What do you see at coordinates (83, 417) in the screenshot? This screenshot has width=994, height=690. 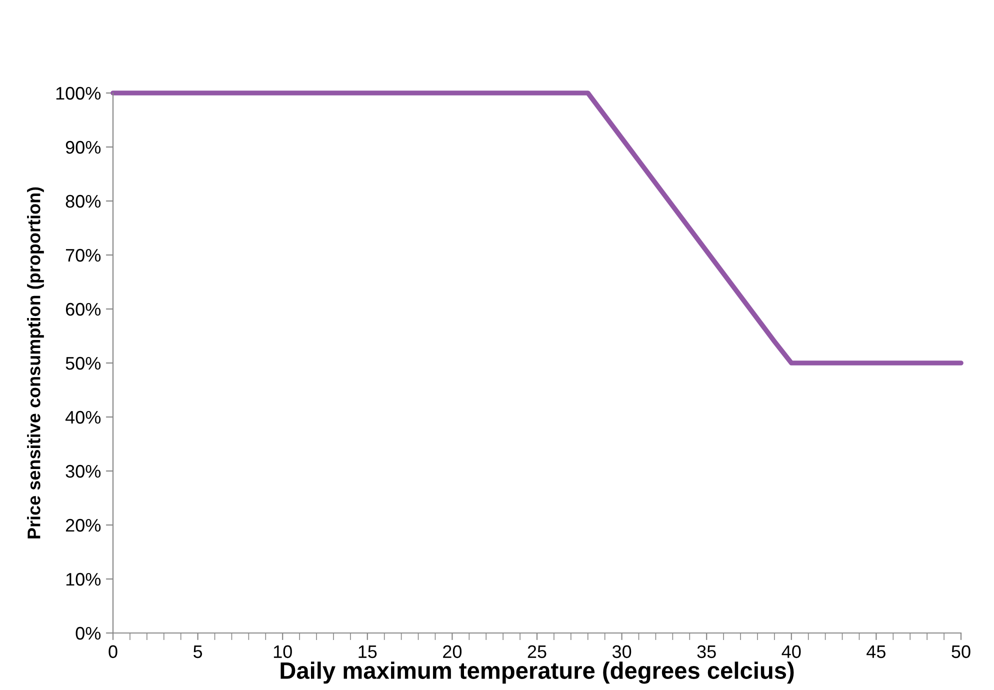 I see `y-tick-label: 40%` at bounding box center [83, 417].